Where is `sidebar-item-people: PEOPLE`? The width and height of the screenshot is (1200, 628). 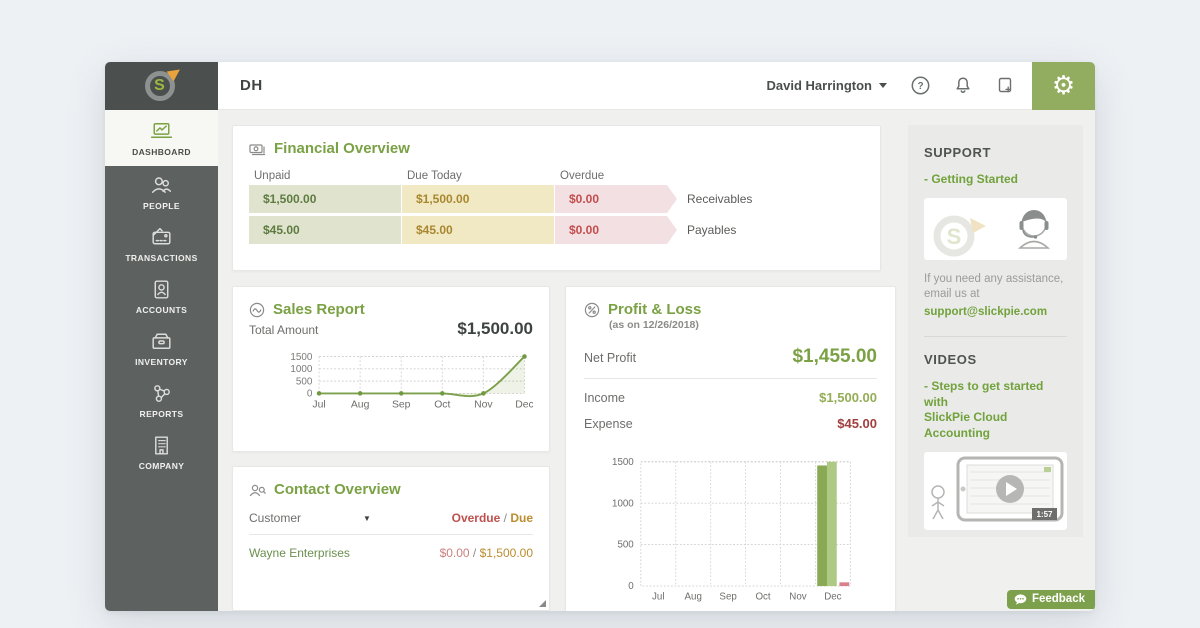 sidebar-item-people: PEOPLE is located at coordinates (161, 192).